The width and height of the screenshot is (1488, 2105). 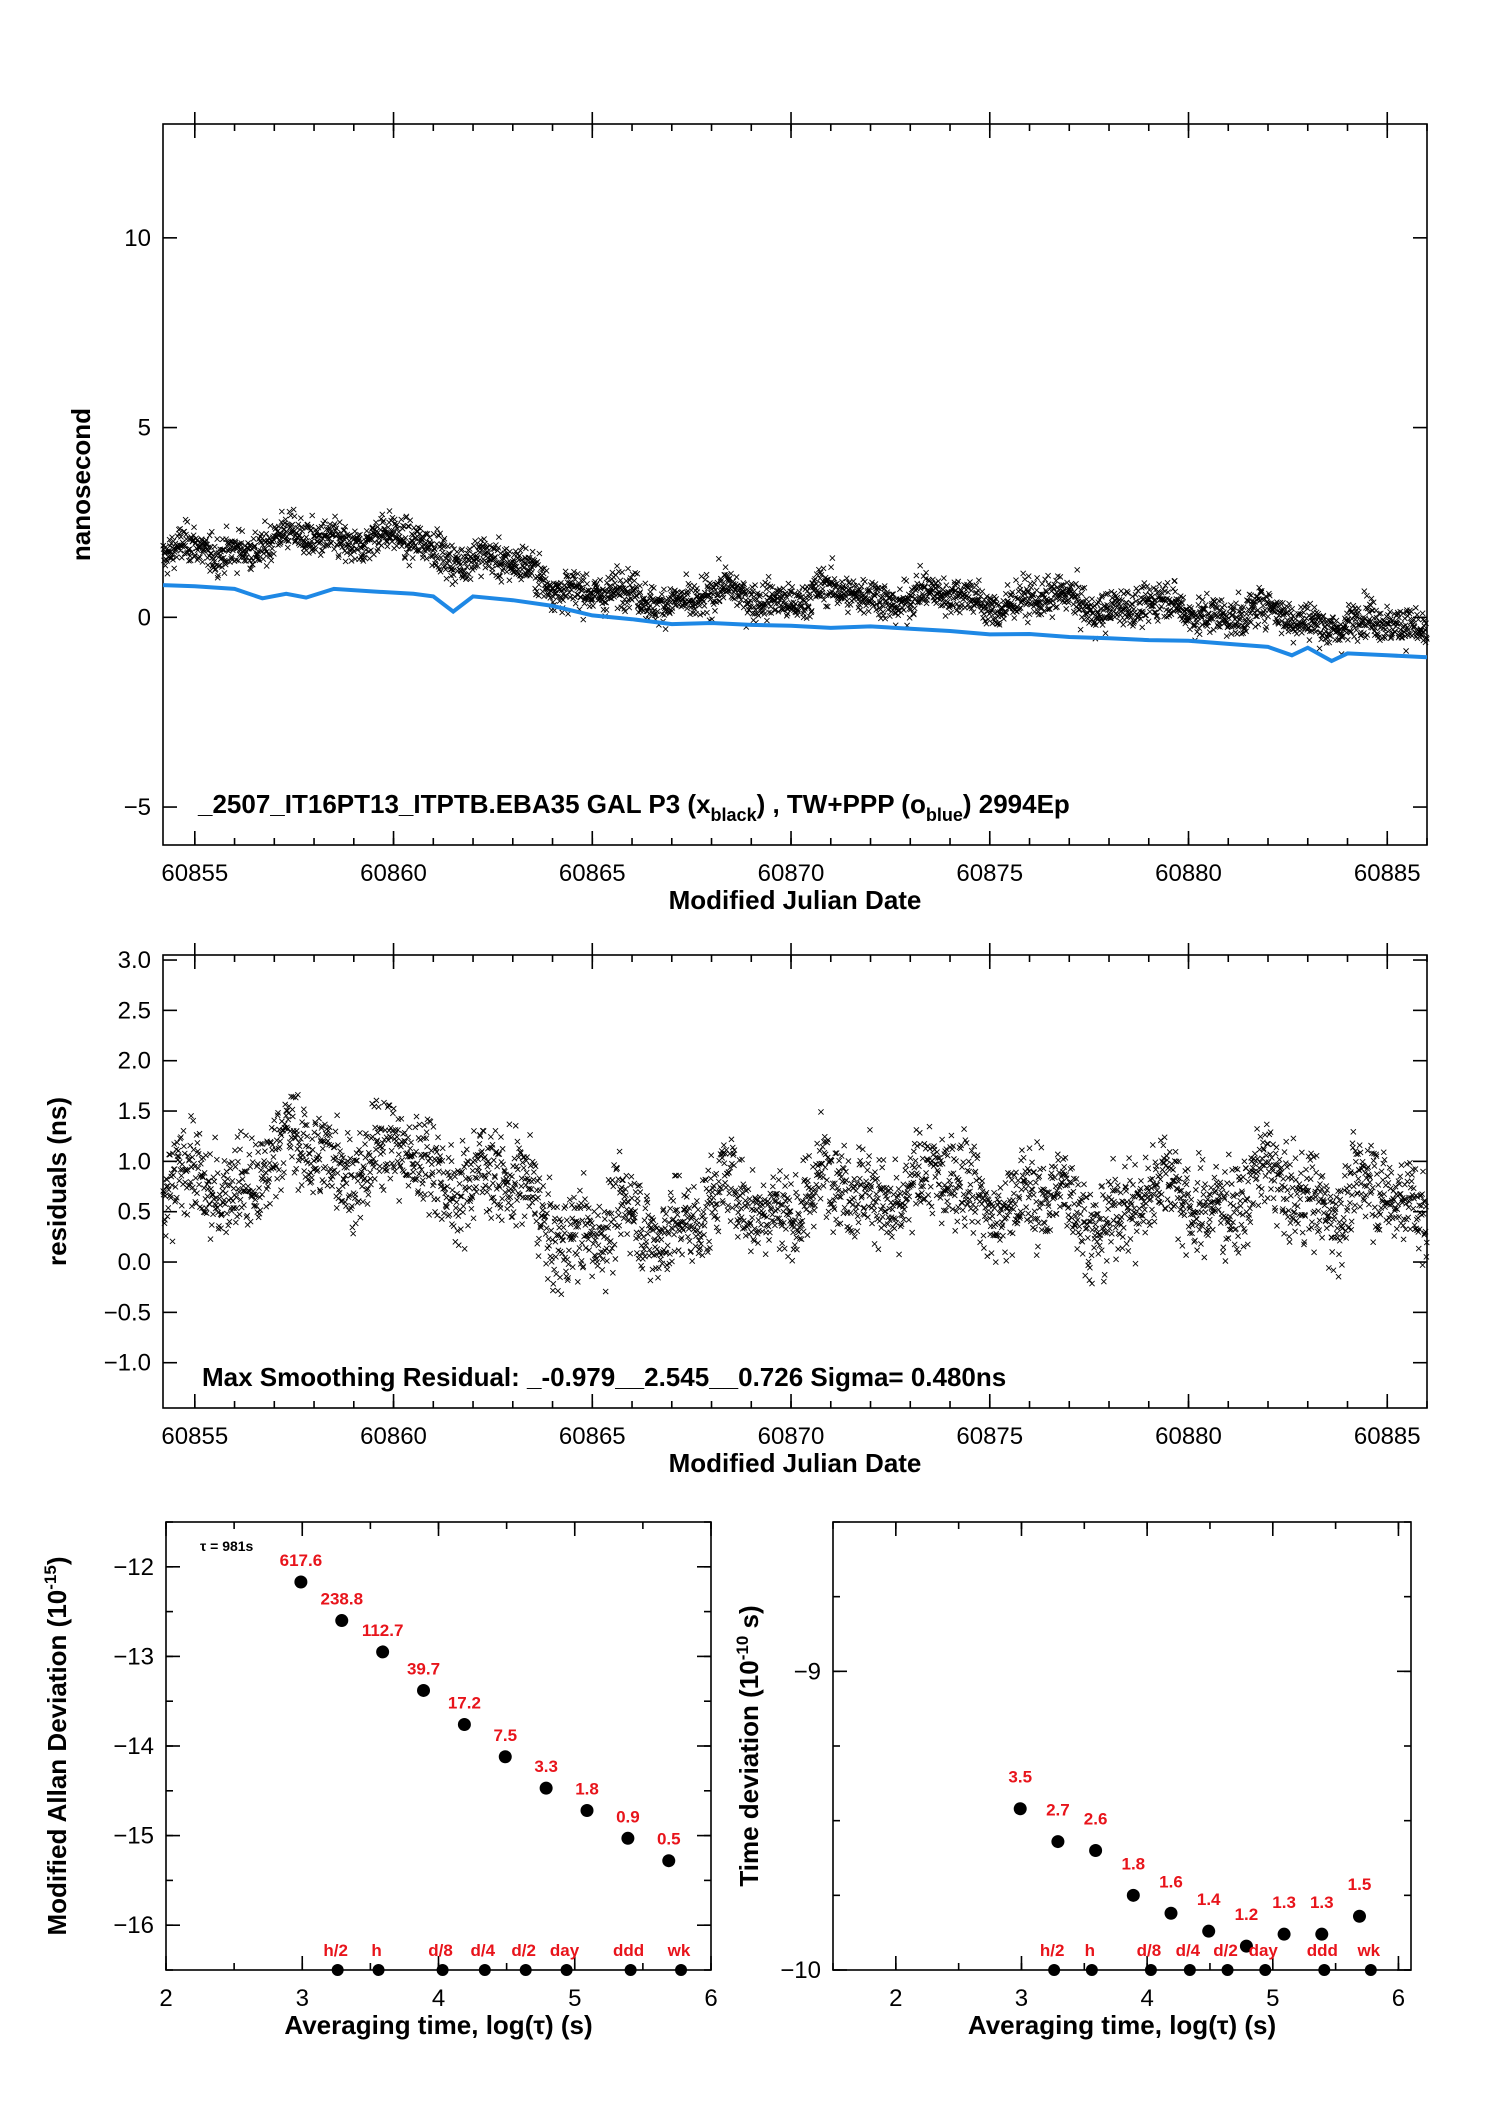 I want to click on offset-y-axis-label: nanosecond, so click(x=81, y=484).